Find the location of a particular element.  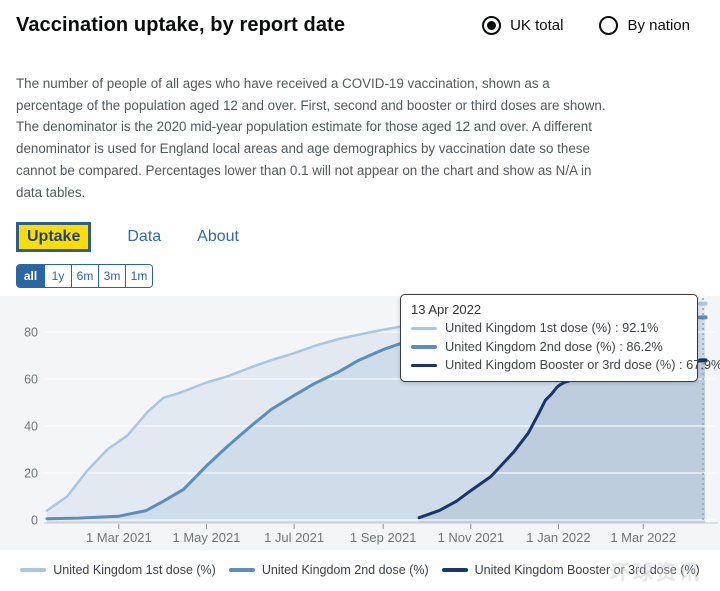

tooltip-row-2nd-dose: United Kingdom 2nd dose (%) : 86.2% is located at coordinates (549, 347).